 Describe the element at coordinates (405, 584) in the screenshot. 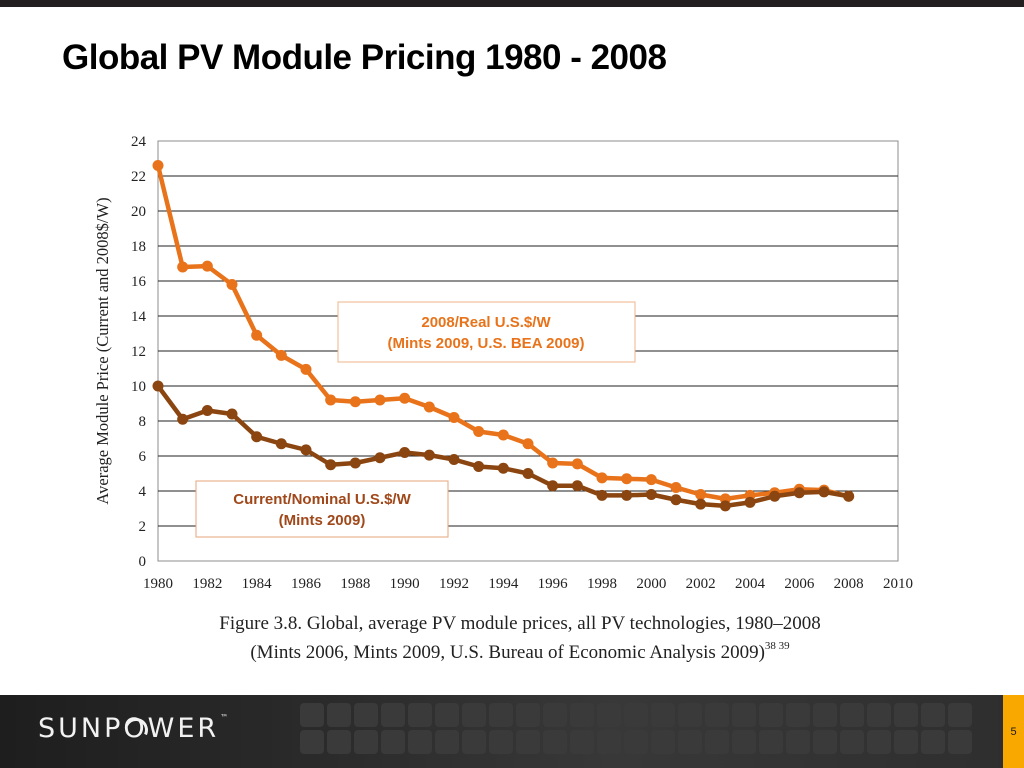

I see `x-tick-label: 1990` at that location.